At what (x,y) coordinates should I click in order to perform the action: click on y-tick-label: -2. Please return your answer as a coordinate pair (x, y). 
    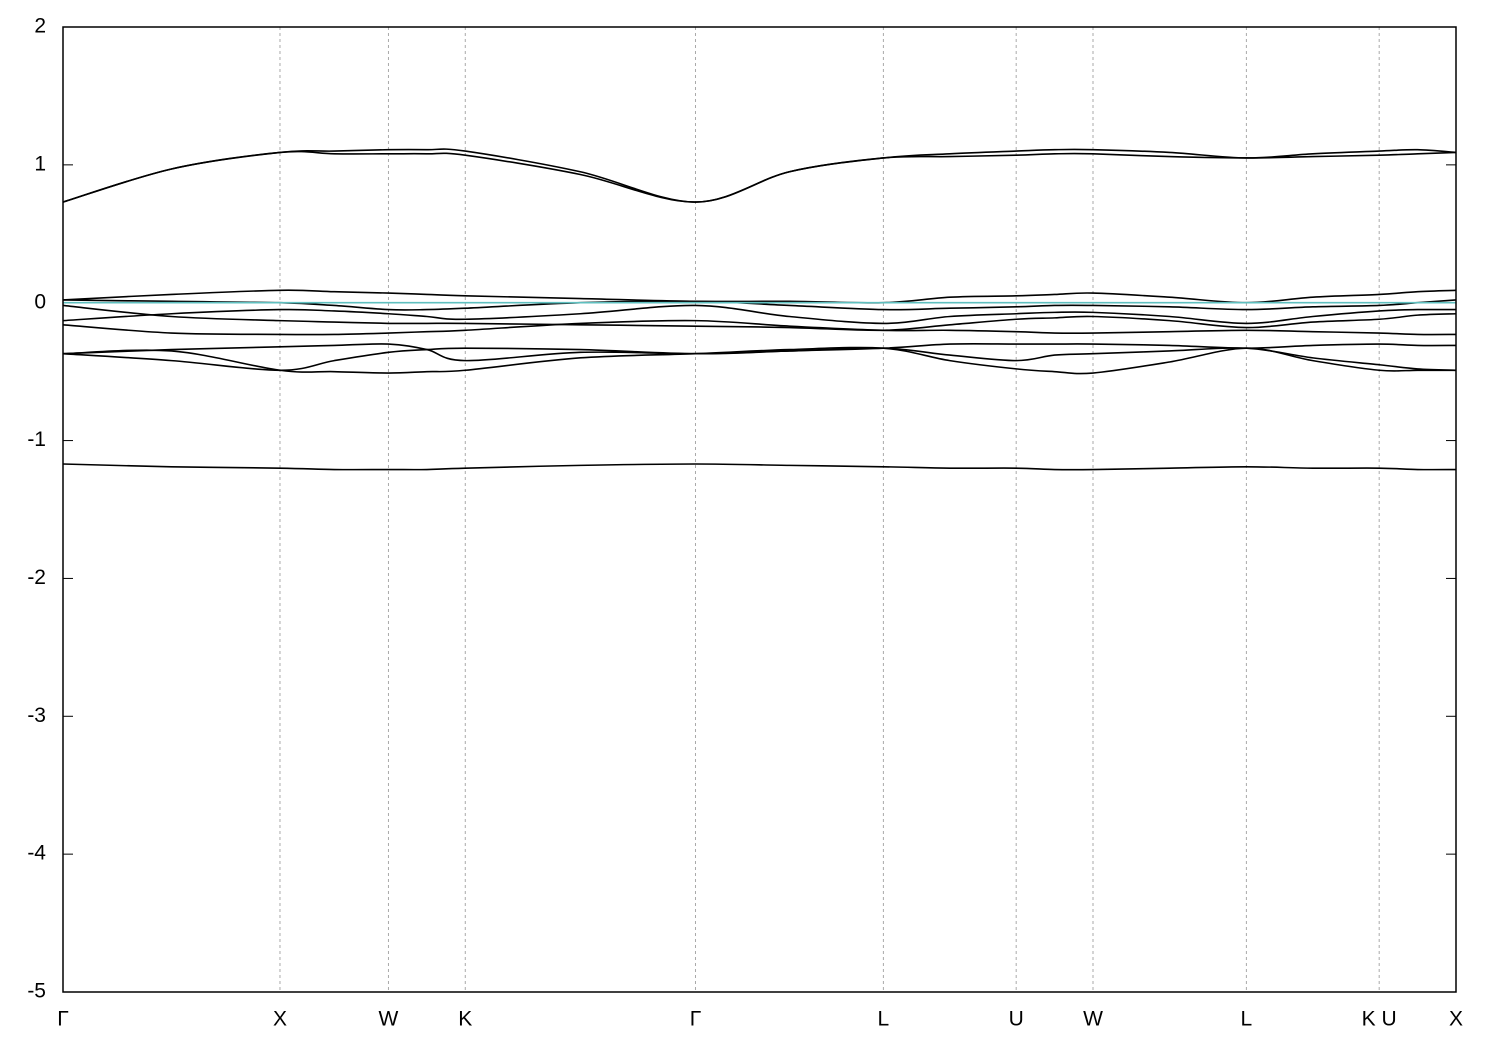
    Looking at the image, I should click on (36, 577).